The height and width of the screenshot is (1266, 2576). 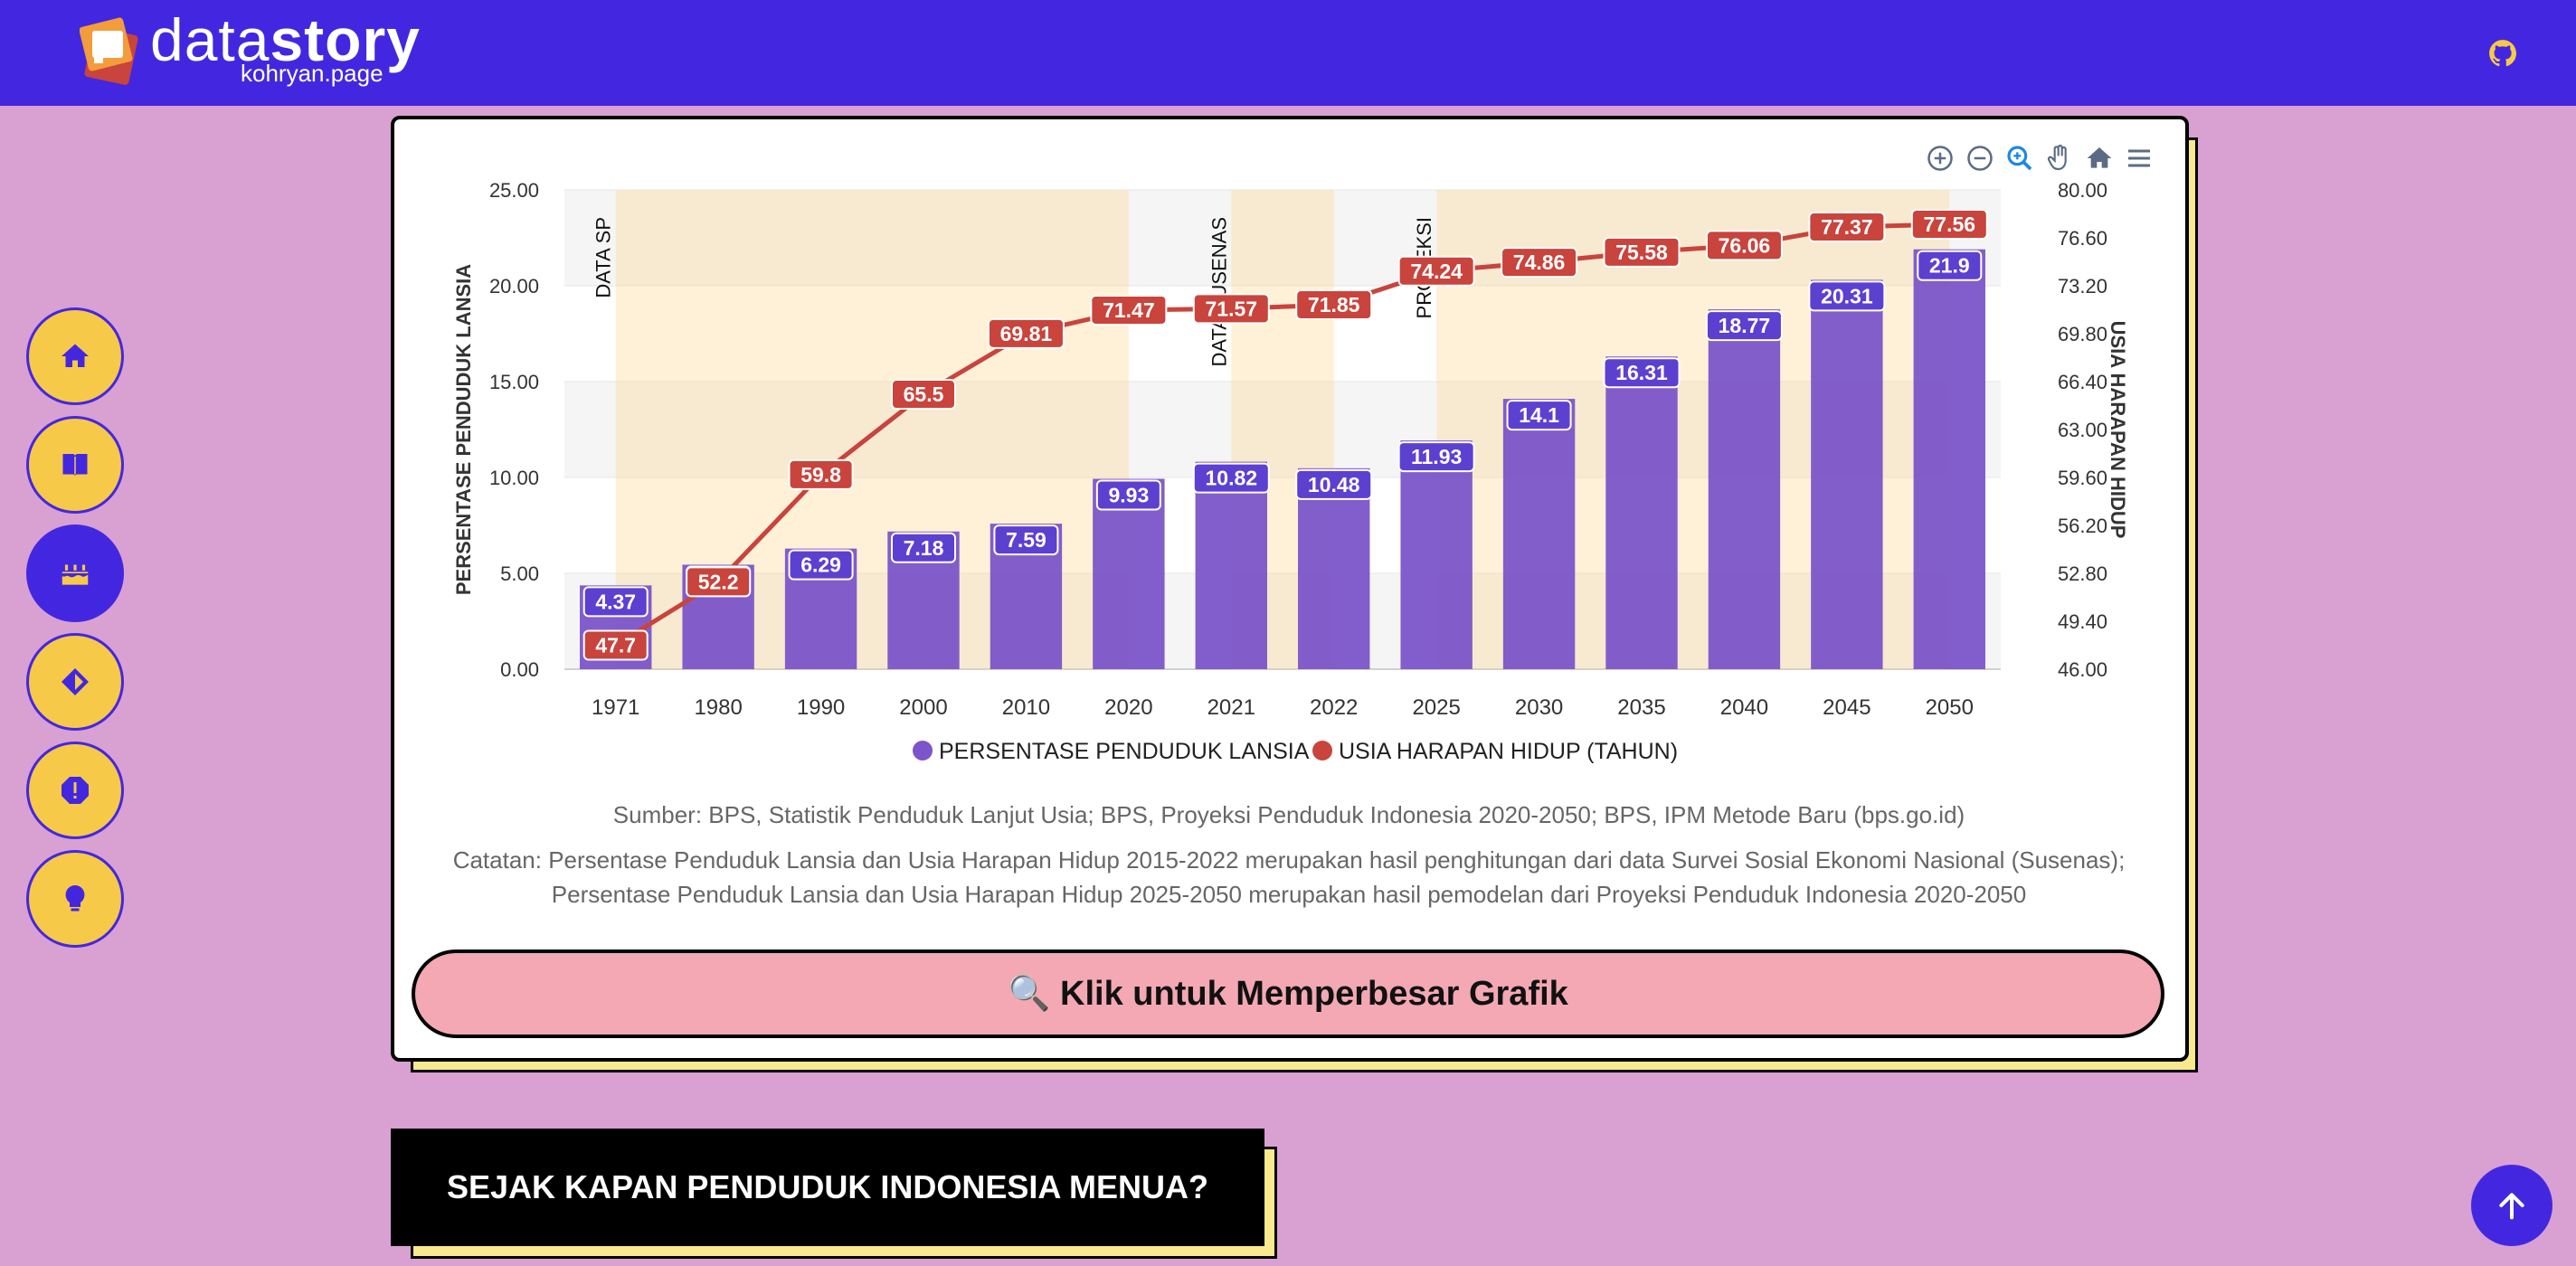 What do you see at coordinates (2083, 669) in the screenshot?
I see `y2-tick-label: 46.00` at bounding box center [2083, 669].